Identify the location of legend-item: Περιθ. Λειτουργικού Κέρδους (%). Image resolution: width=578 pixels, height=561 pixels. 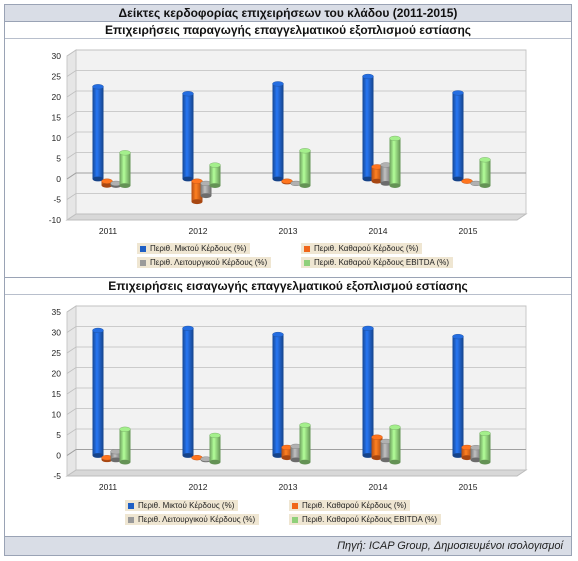
(204, 262).